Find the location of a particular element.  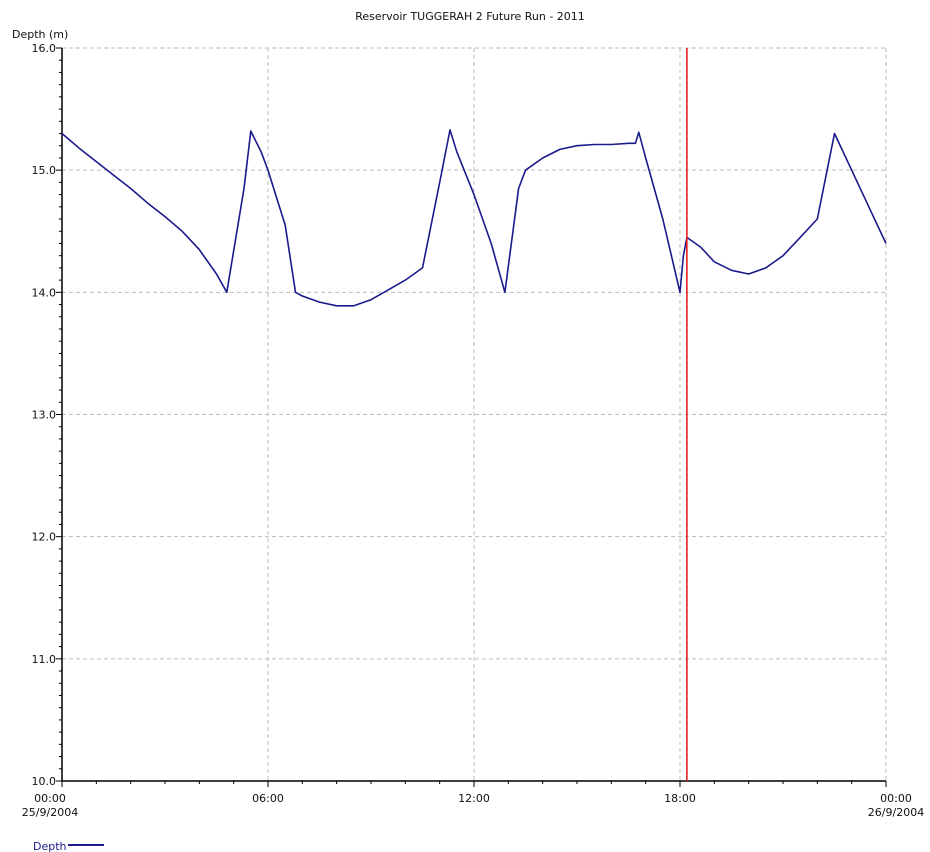

y-tick-label: 16.0 is located at coordinates (44, 48).